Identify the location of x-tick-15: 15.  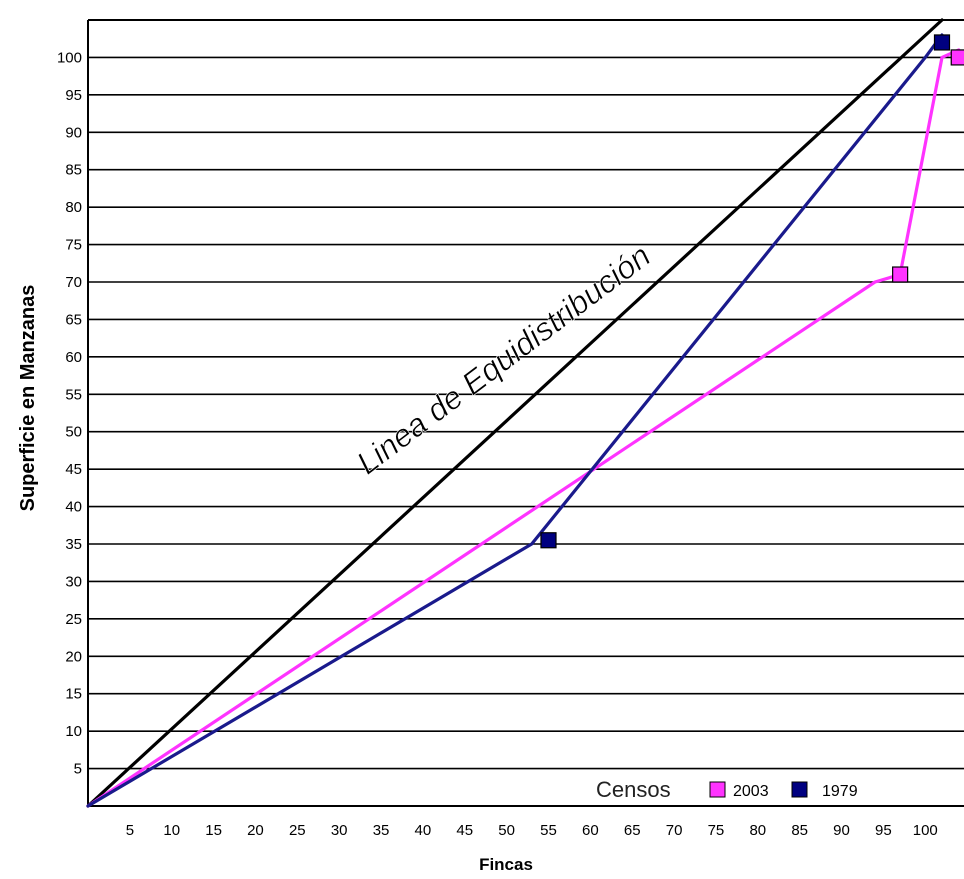
(213, 830).